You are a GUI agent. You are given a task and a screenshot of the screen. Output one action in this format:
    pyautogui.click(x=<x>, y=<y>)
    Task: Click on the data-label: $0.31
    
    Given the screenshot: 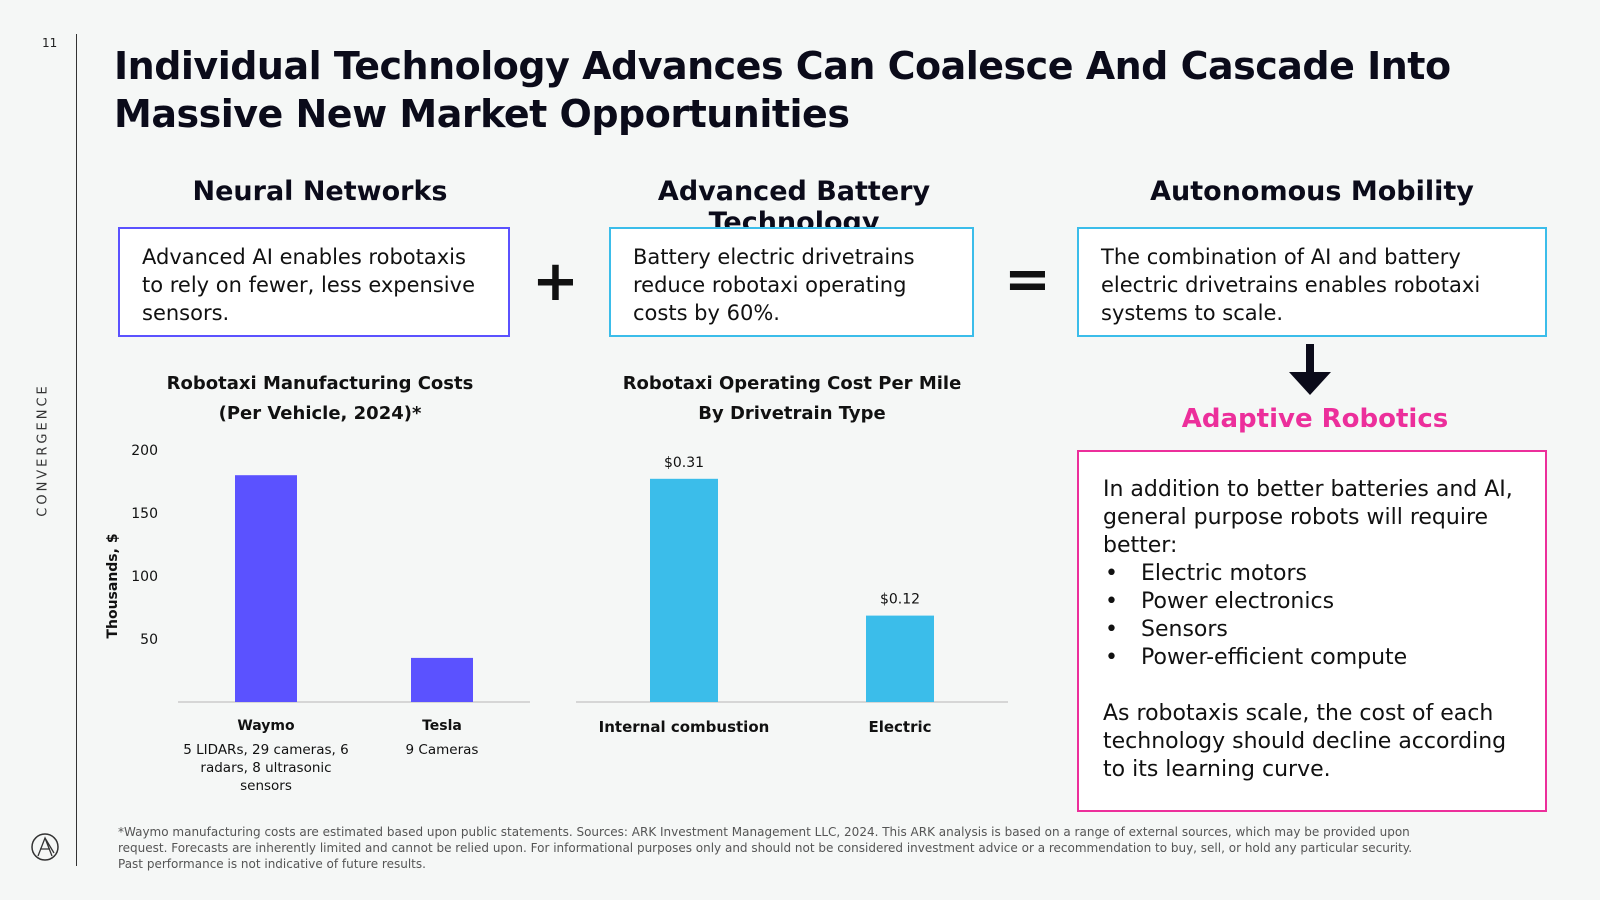 What is the action you would take?
    pyautogui.click(x=684, y=463)
    